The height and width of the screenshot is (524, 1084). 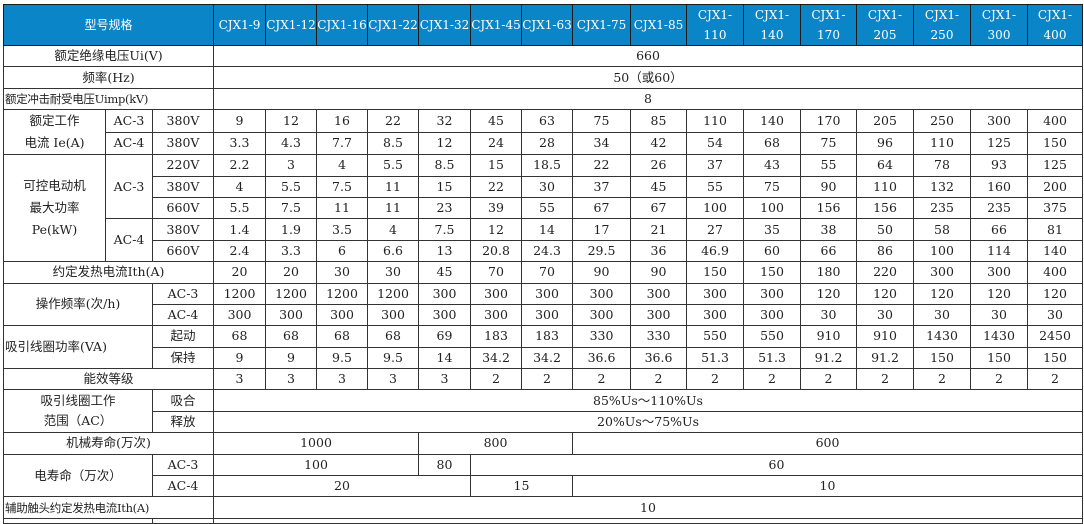 I want to click on value-cell: 14, so click(x=444, y=358).